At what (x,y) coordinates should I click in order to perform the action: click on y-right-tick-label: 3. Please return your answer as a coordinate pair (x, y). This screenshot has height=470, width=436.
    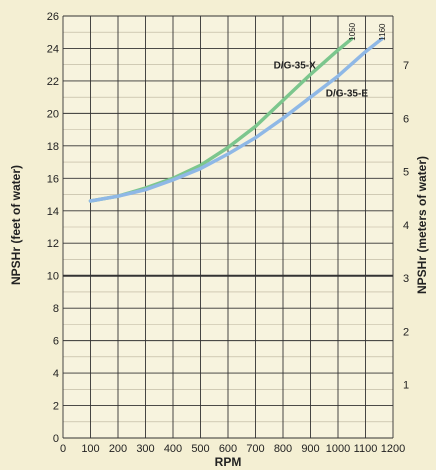
    Looking at the image, I should click on (406, 279).